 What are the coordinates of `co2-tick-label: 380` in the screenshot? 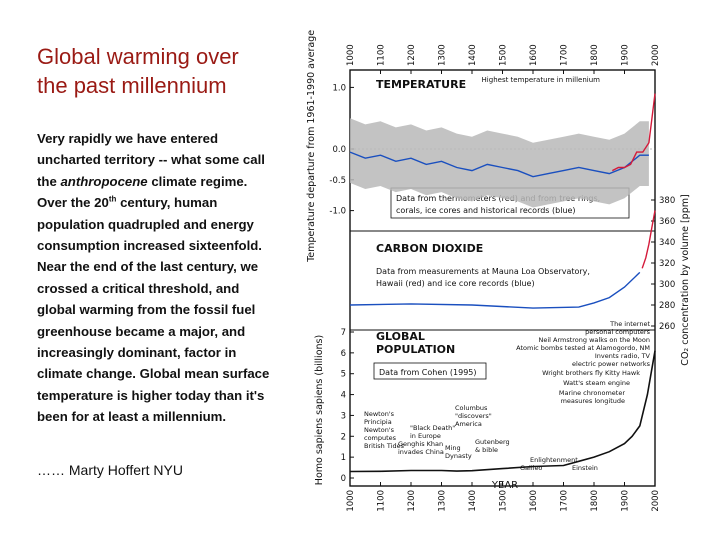 It's located at (667, 201).